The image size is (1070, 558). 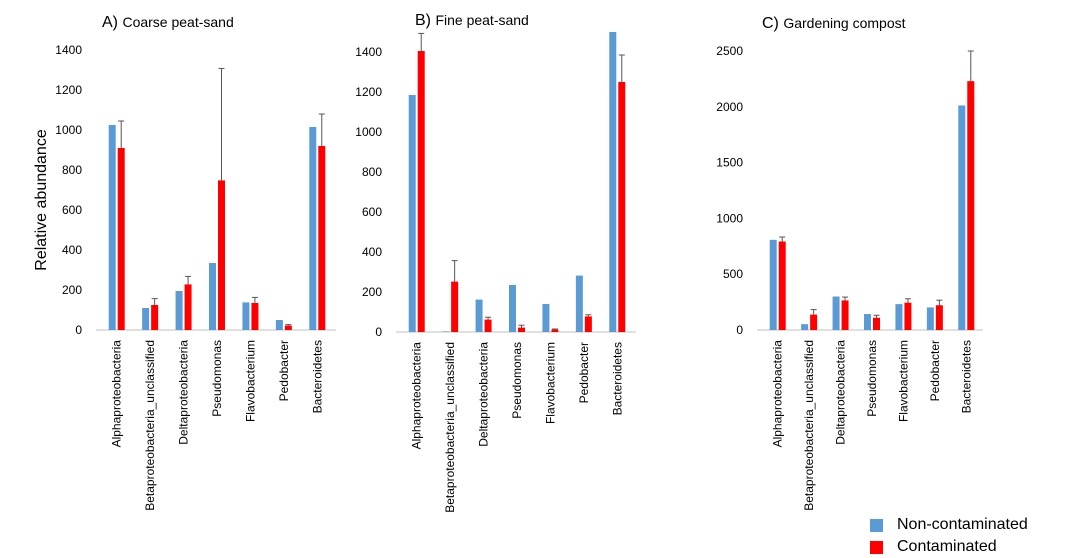 I want to click on legend-item-non-contaminated: Non-contaminated, so click(x=949, y=525).